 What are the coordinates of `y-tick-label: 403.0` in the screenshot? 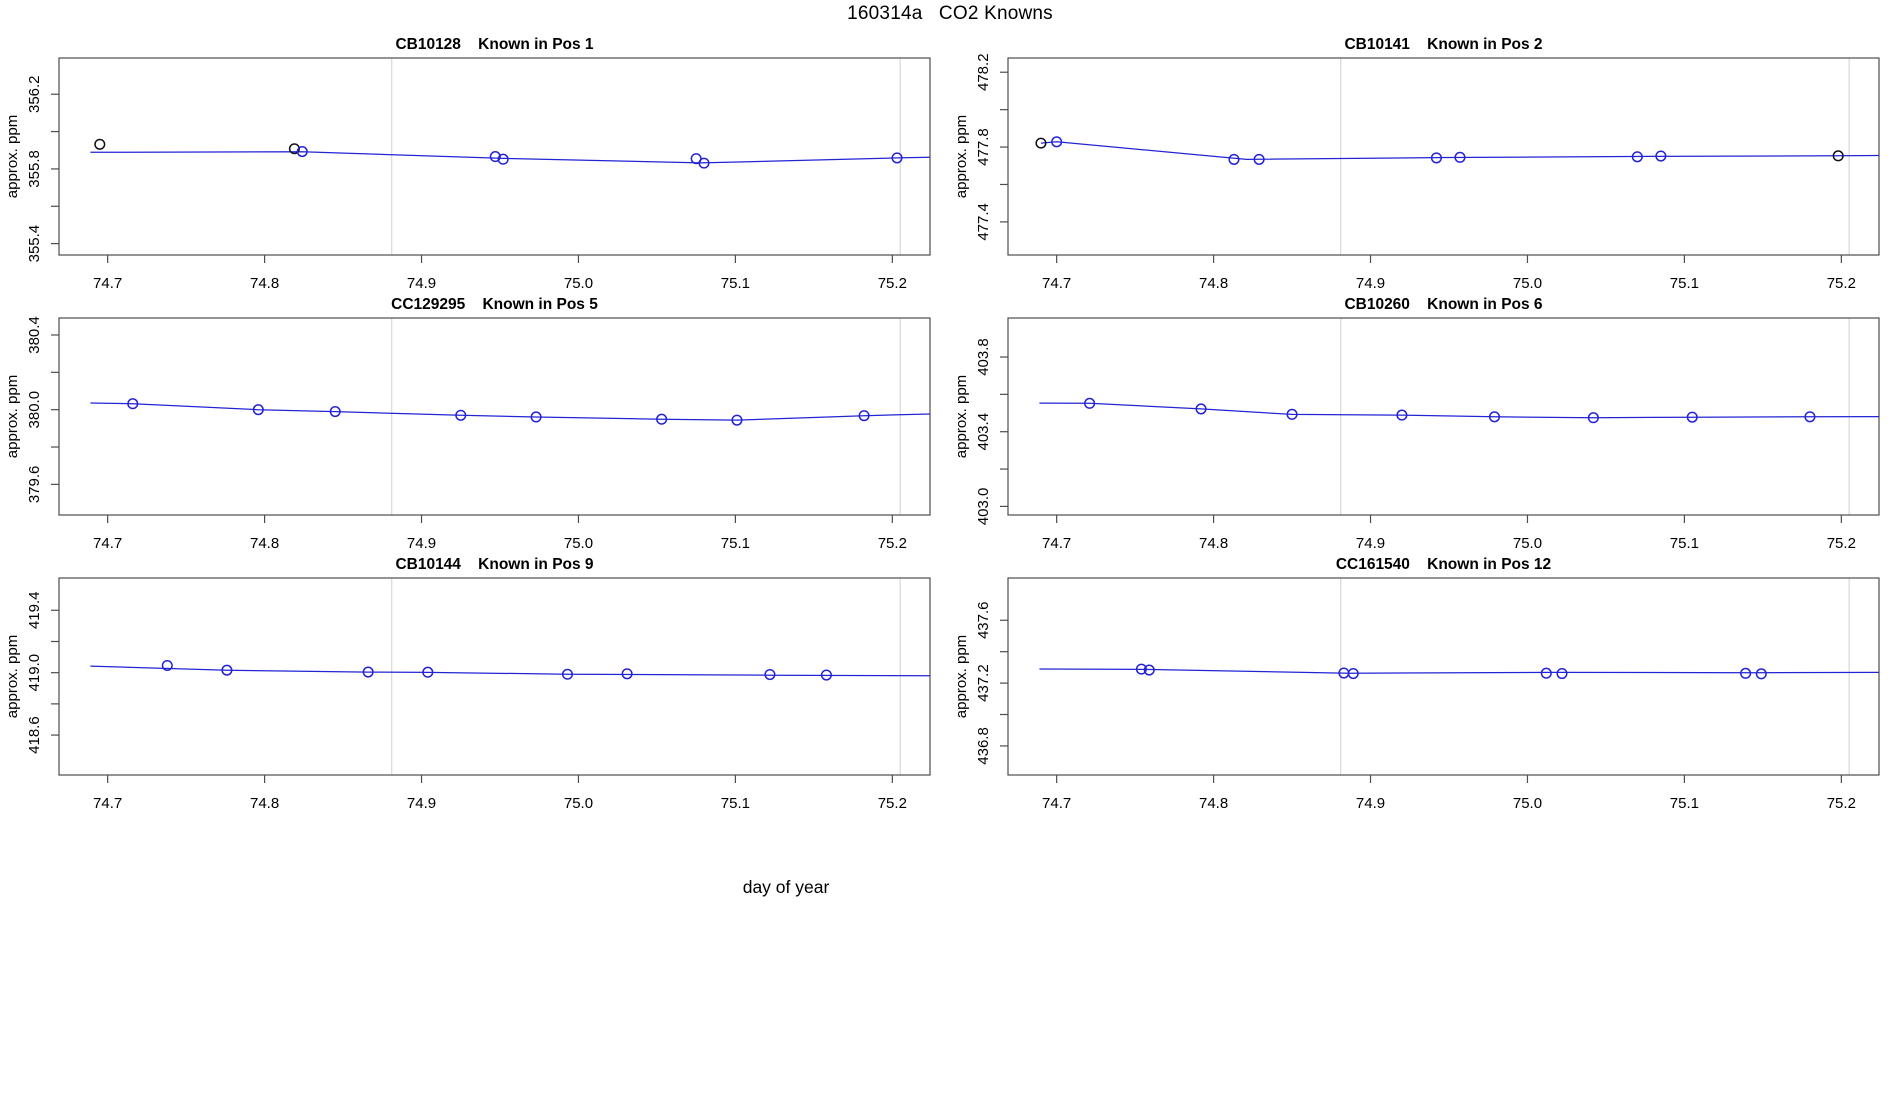 It's located at (983, 507).